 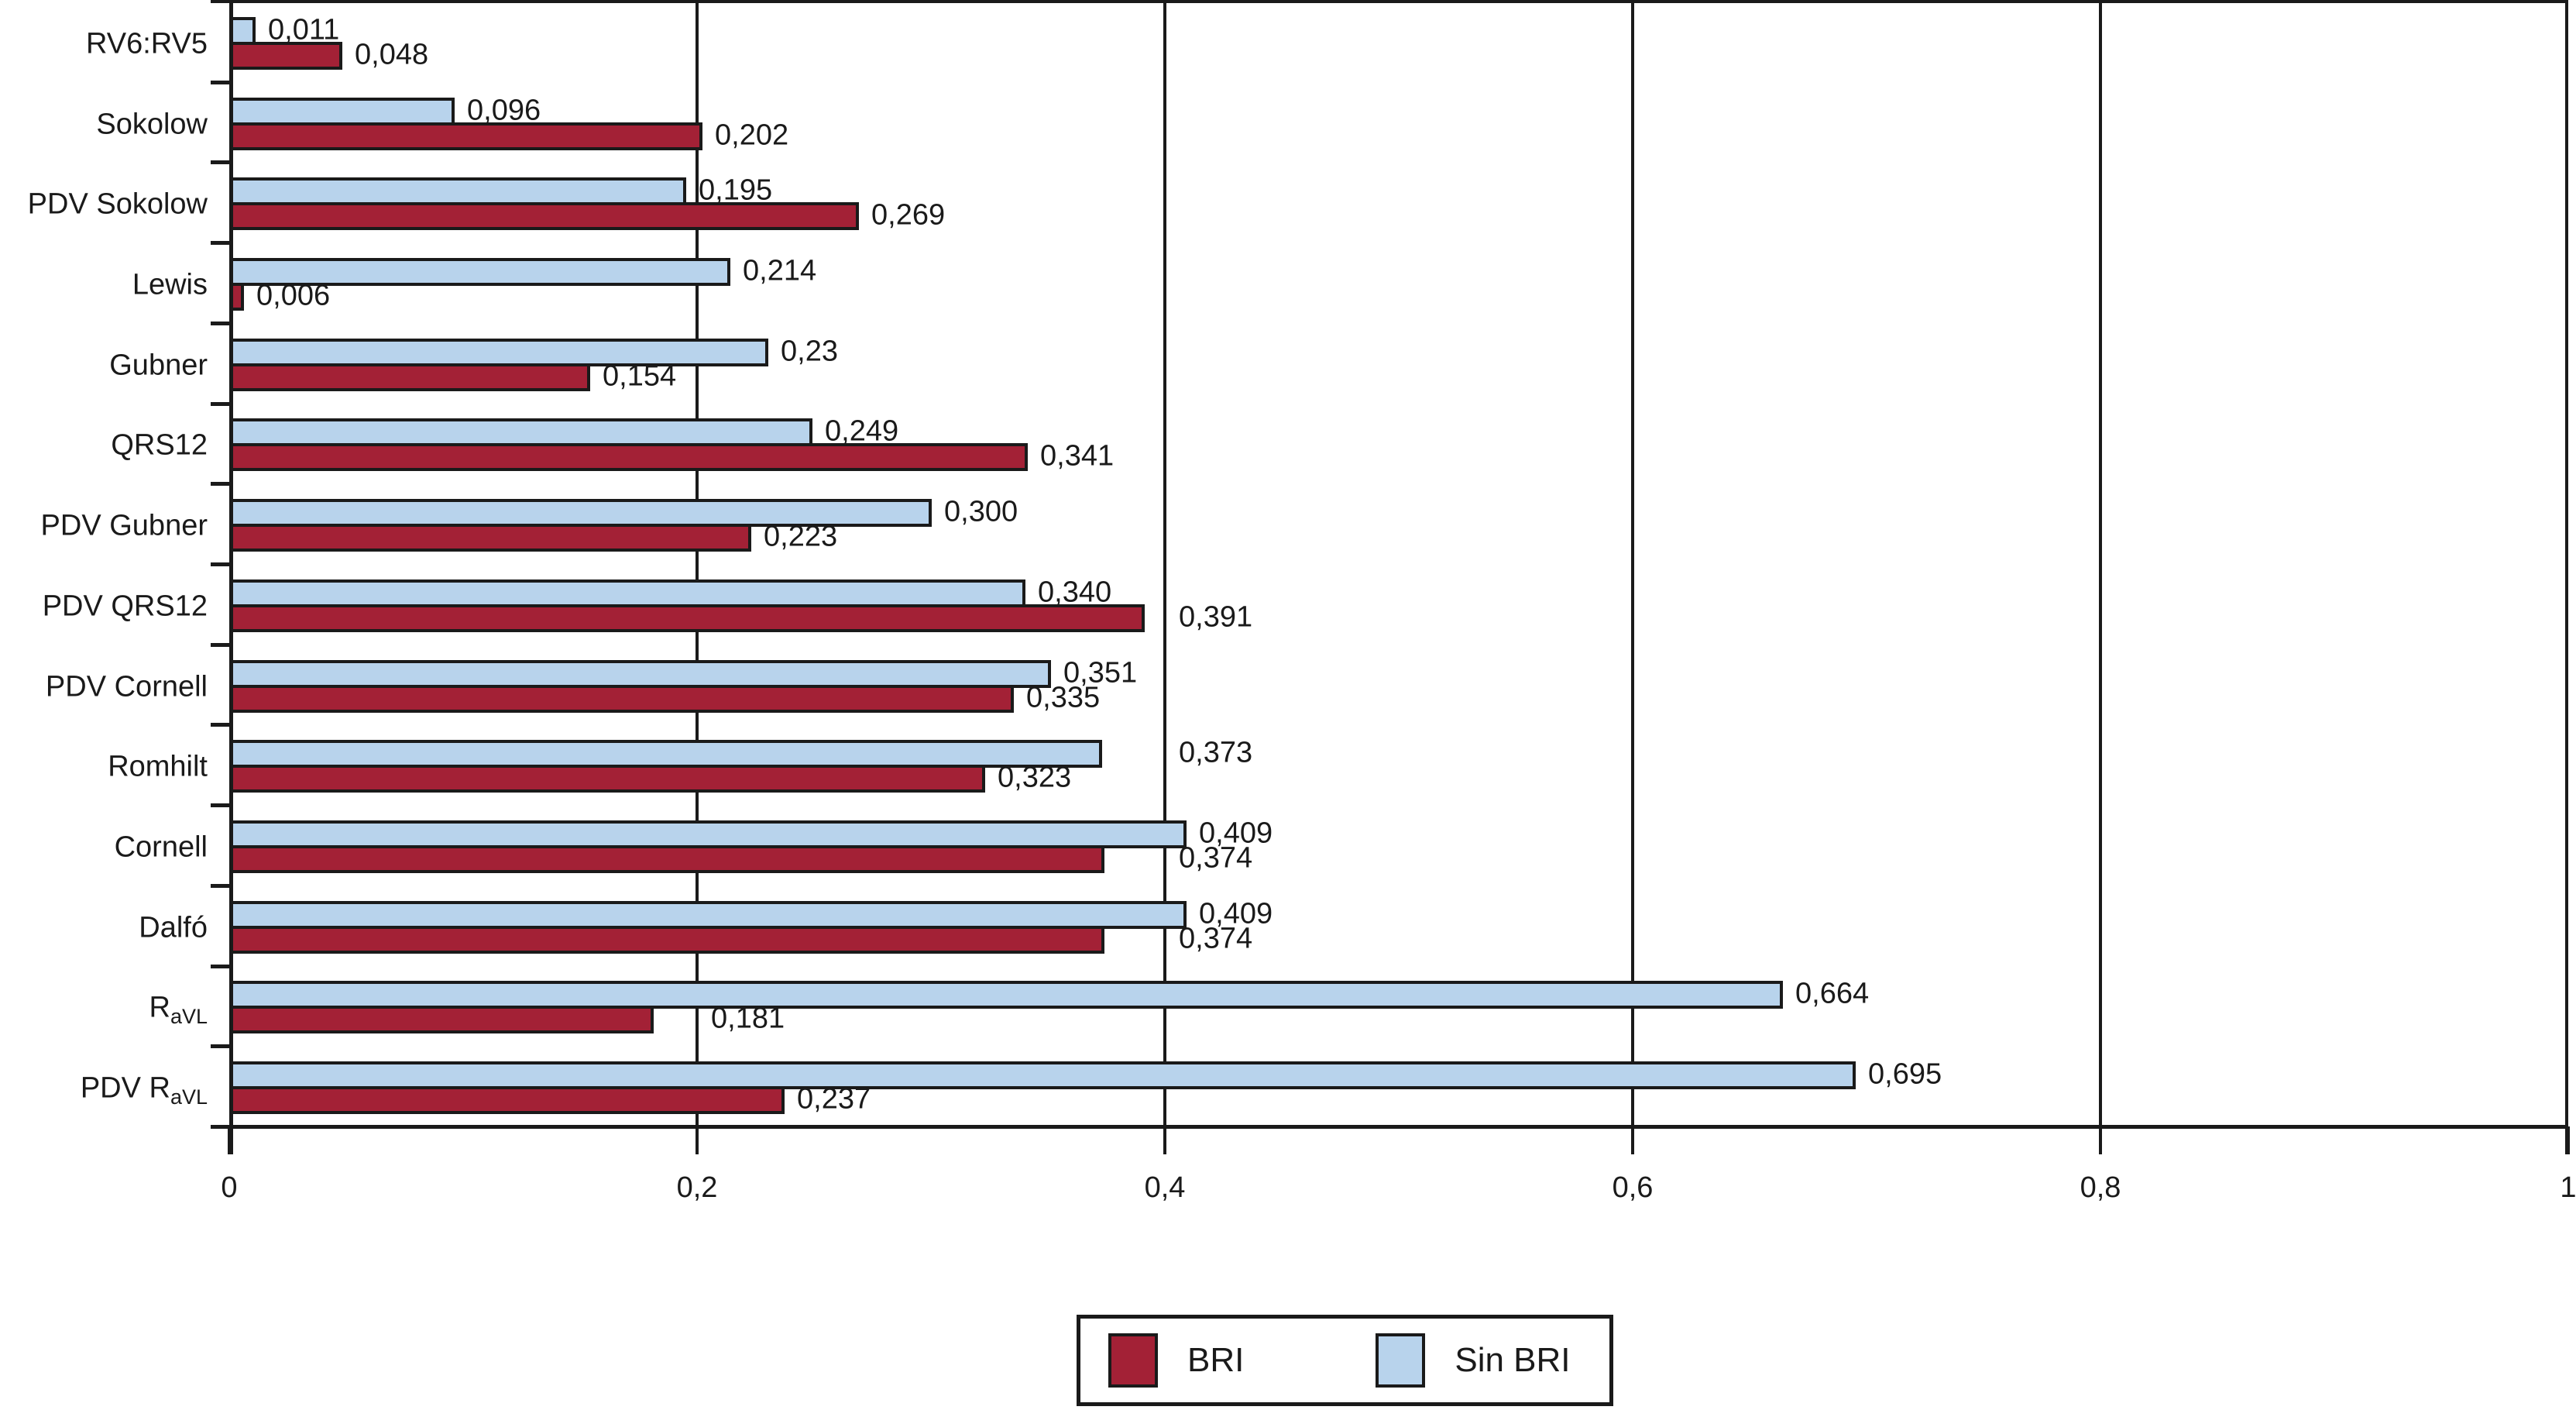 What do you see at coordinates (1100, 673) in the screenshot?
I see `value-label-sin-bri: 0,351` at bounding box center [1100, 673].